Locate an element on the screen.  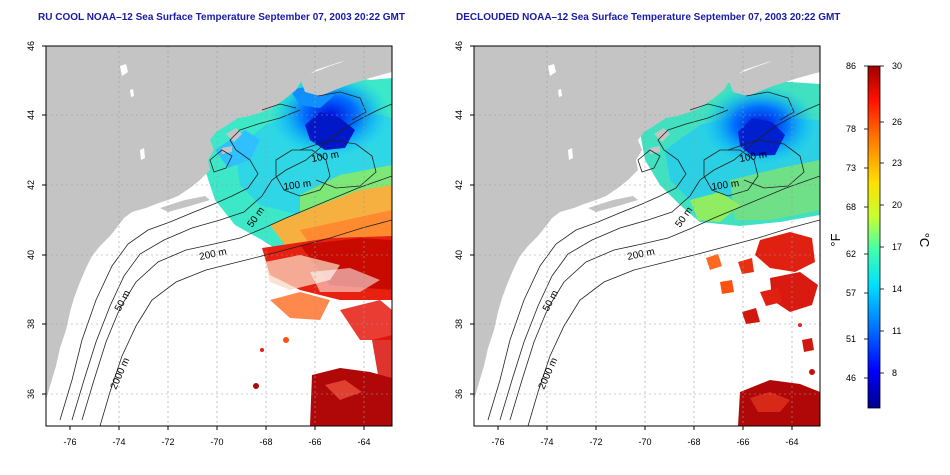
left-lat-tick: 44 is located at coordinates (31, 115).